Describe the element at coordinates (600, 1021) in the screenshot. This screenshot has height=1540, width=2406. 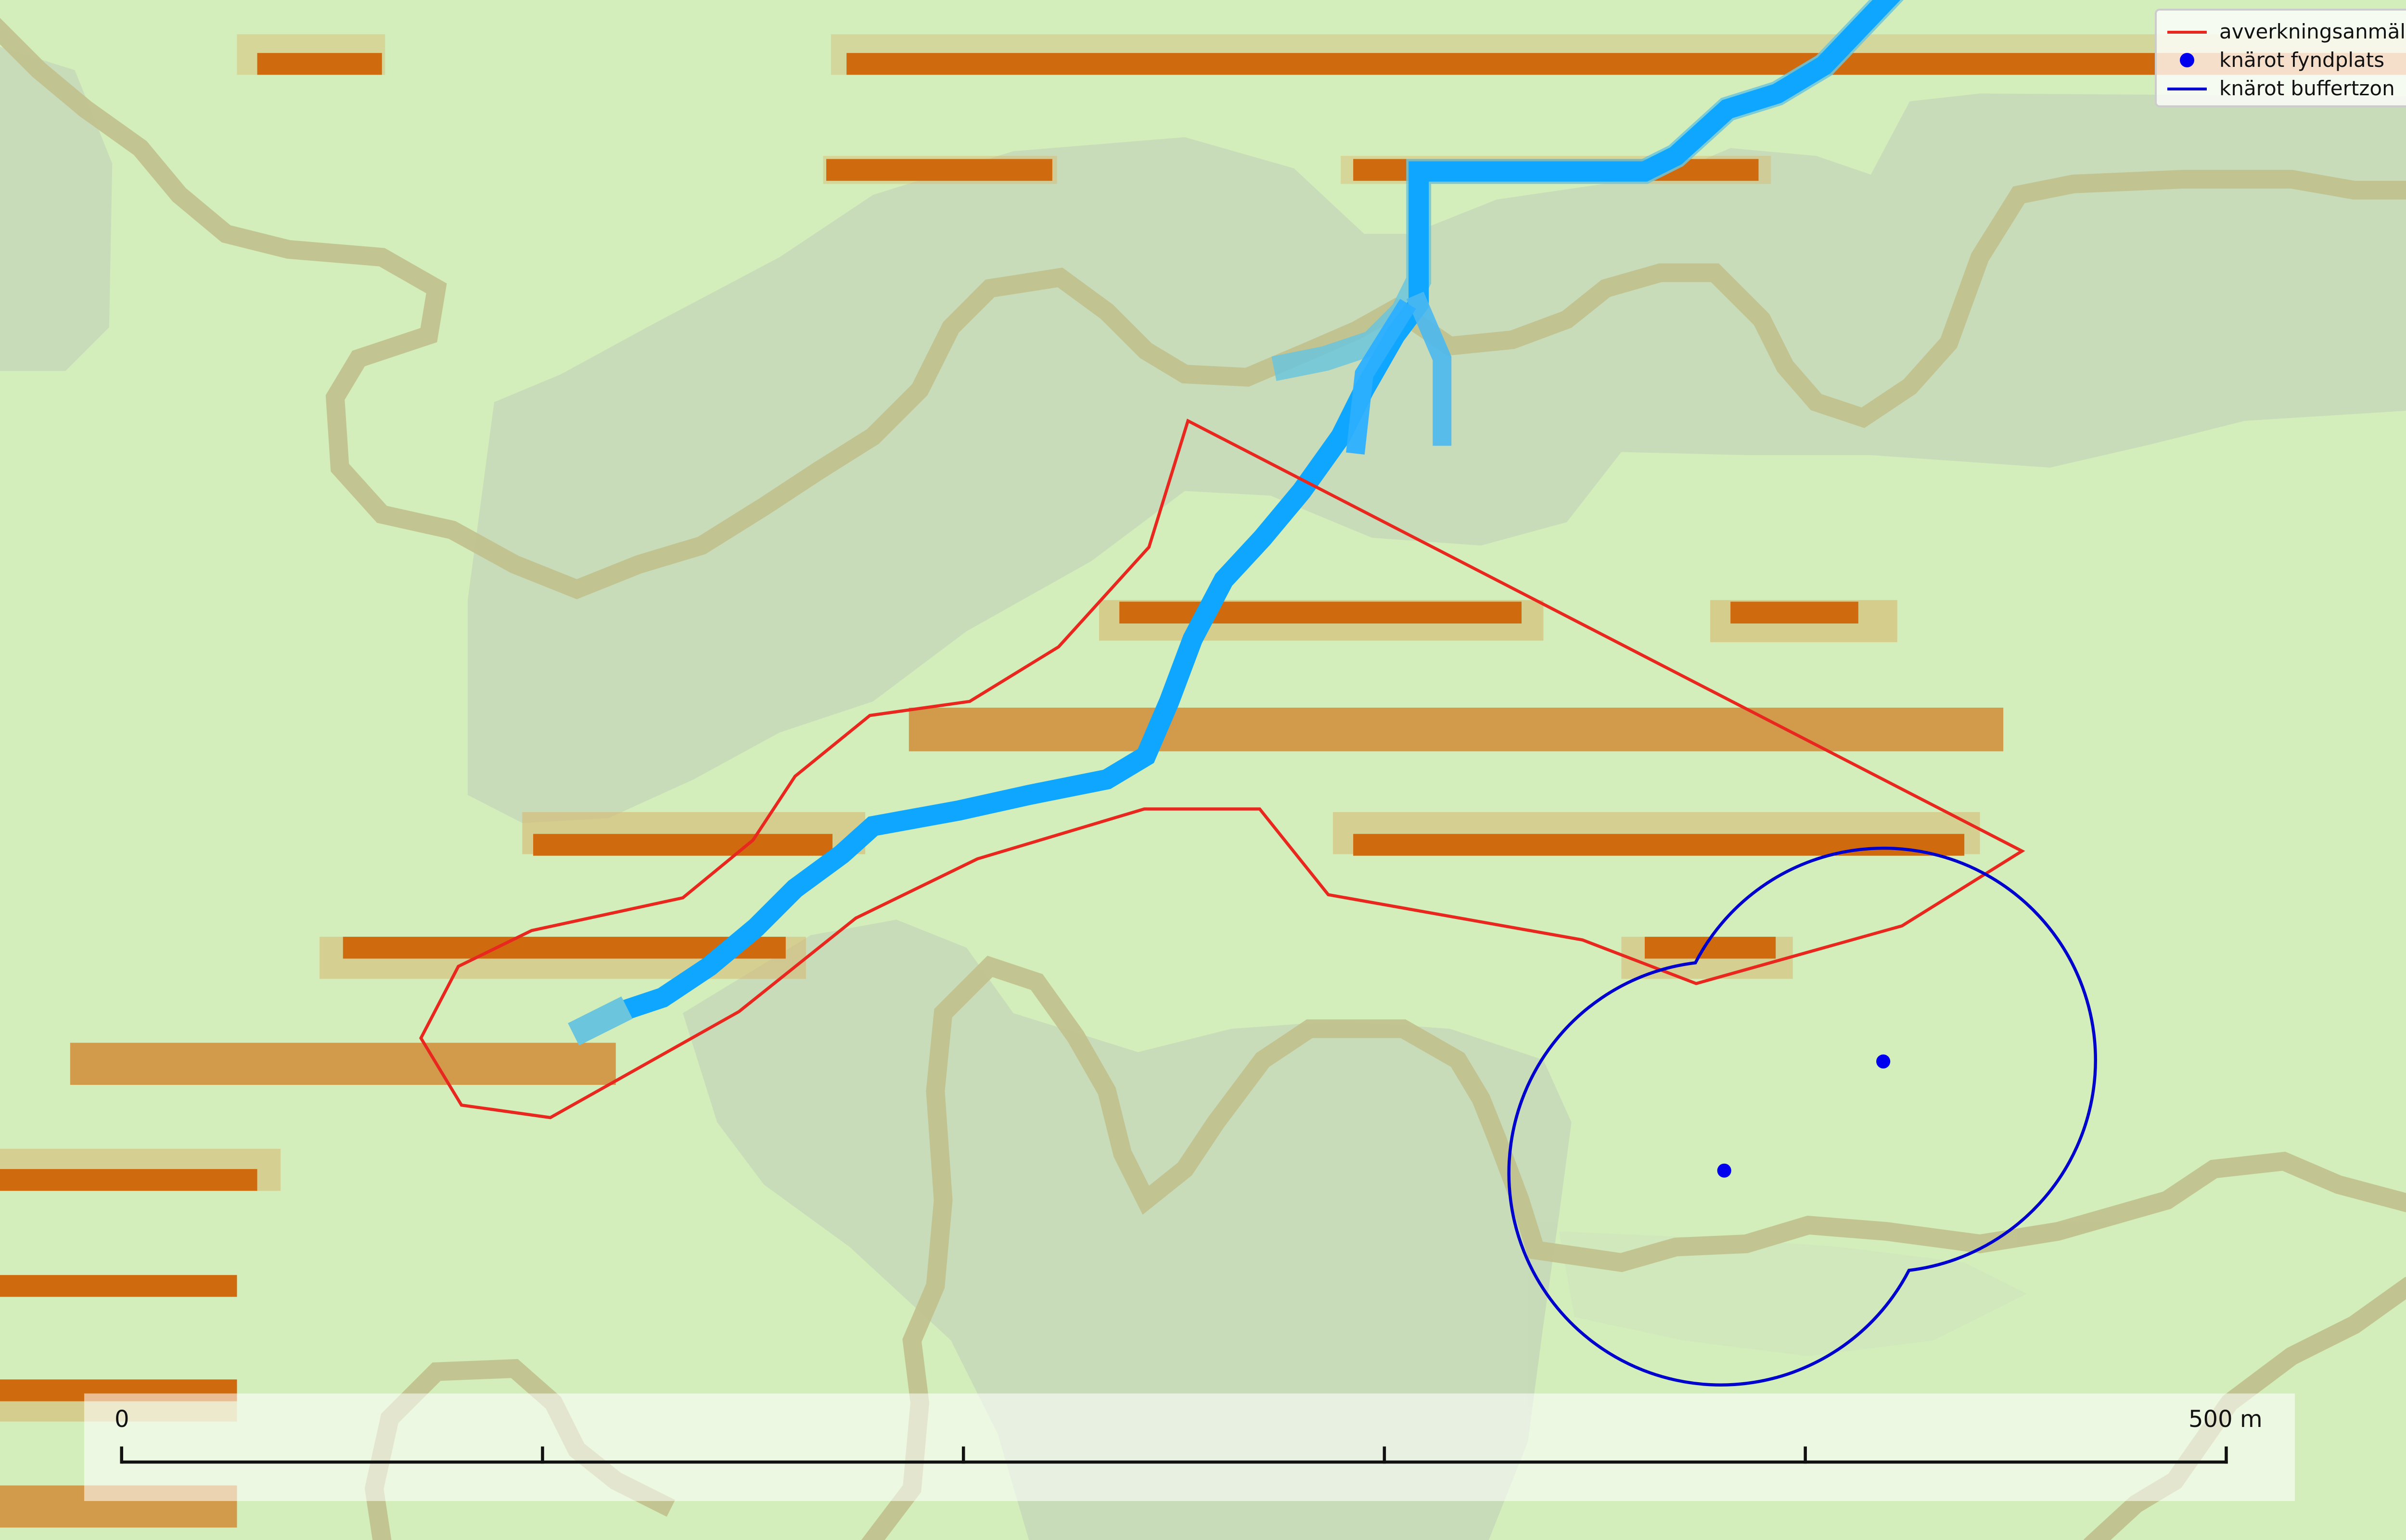
I see `stream-end` at that location.